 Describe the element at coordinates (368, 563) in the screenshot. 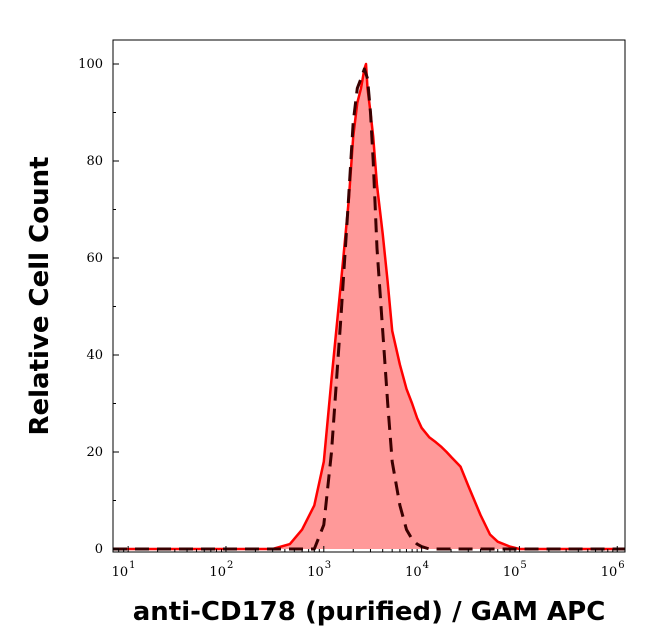

I see `x-axis: 10 1 10 2 10 3 10 4 10 5 10 6` at that location.